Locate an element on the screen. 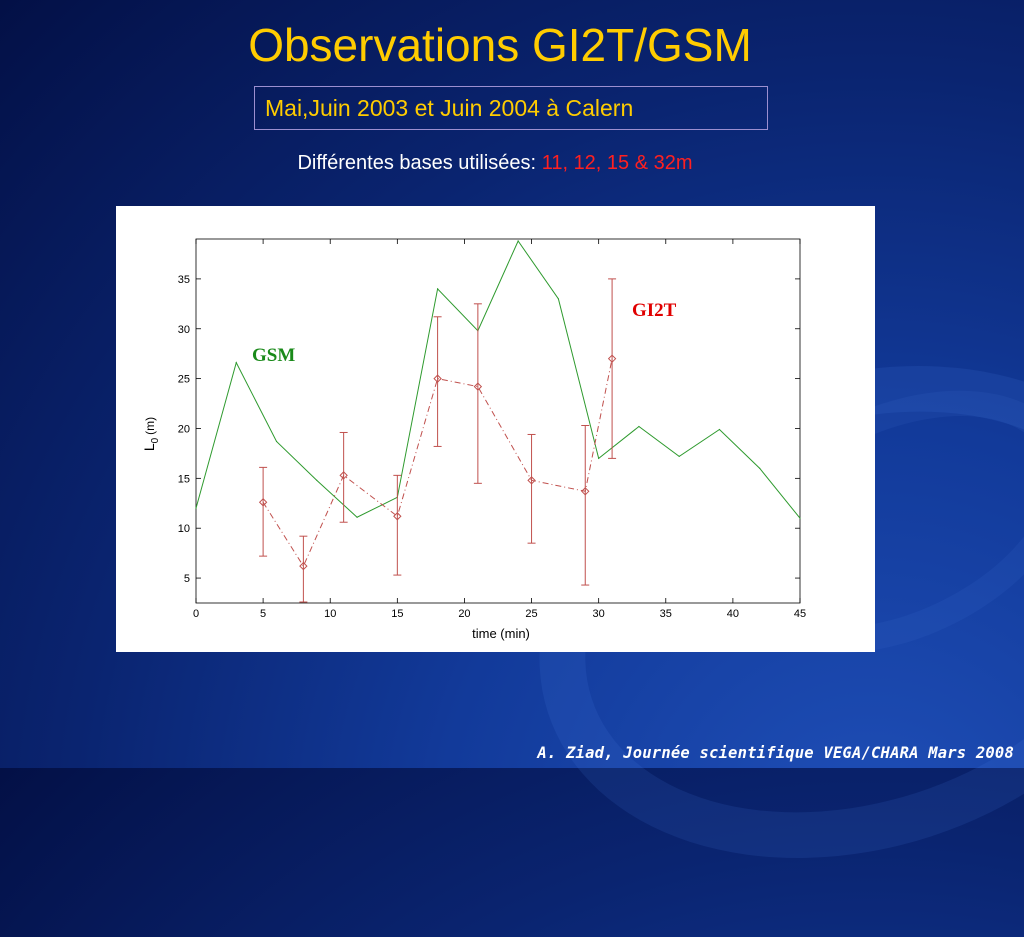 The height and width of the screenshot is (937, 1024). y-axis-label-unit: (m) is located at coordinates (150, 426).